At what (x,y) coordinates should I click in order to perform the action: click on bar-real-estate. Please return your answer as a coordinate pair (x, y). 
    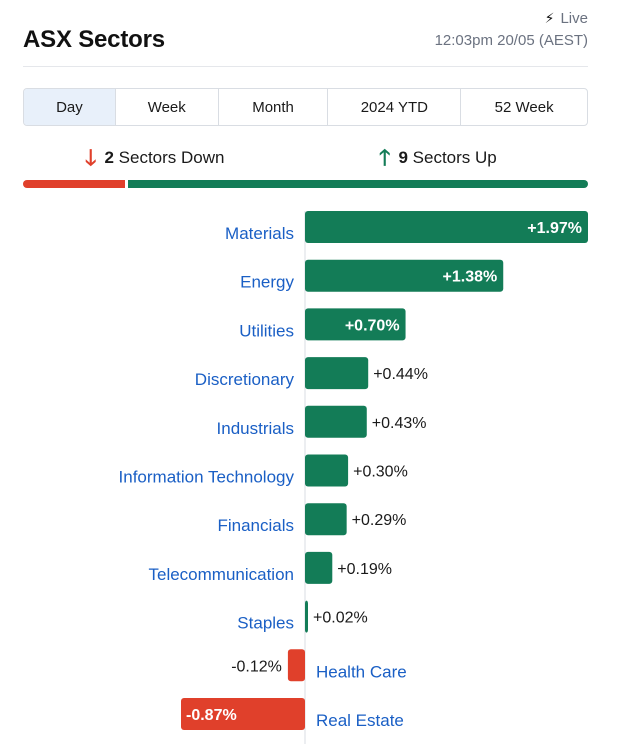
    Looking at the image, I should click on (243, 714).